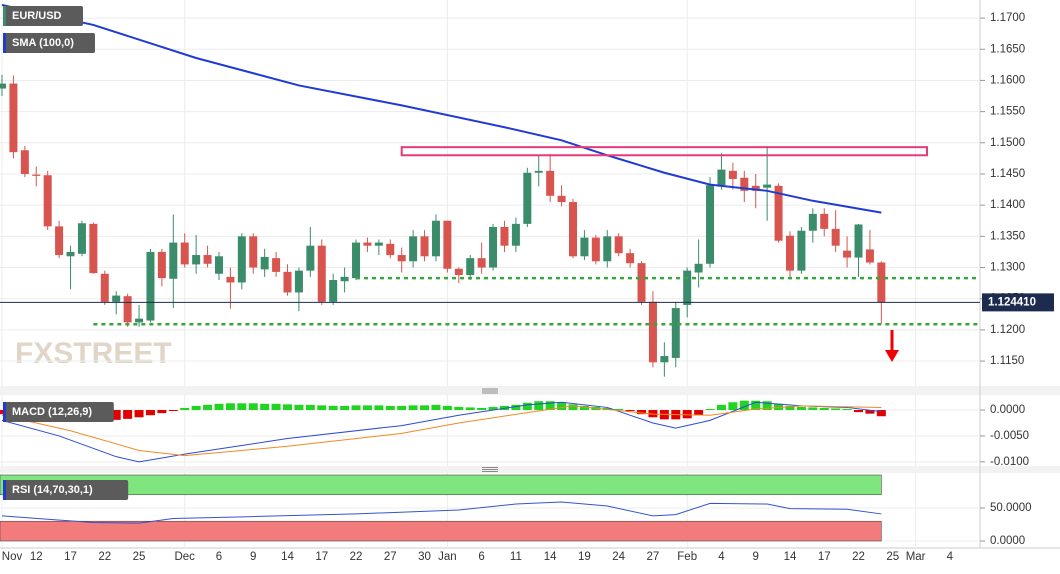  I want to click on line, so click(441, 512).